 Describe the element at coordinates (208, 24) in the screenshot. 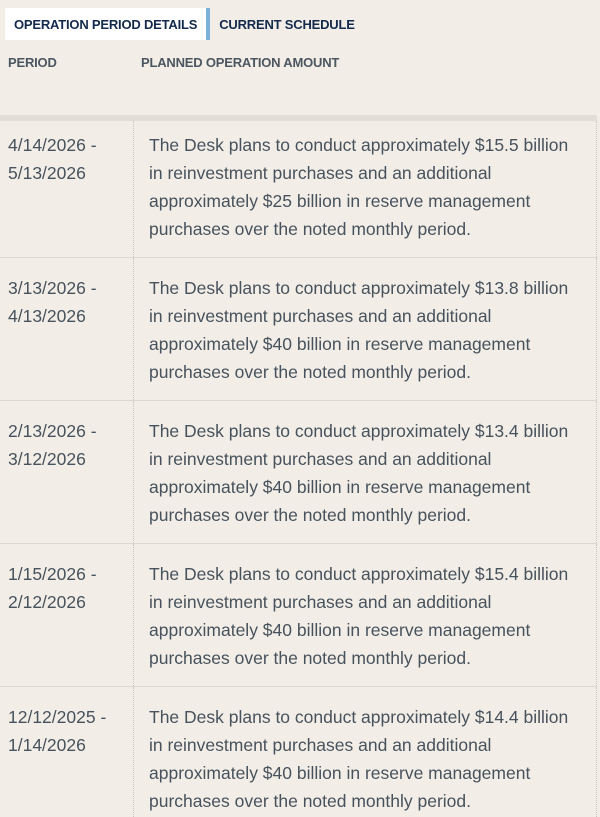

I see `tab-divider` at that location.